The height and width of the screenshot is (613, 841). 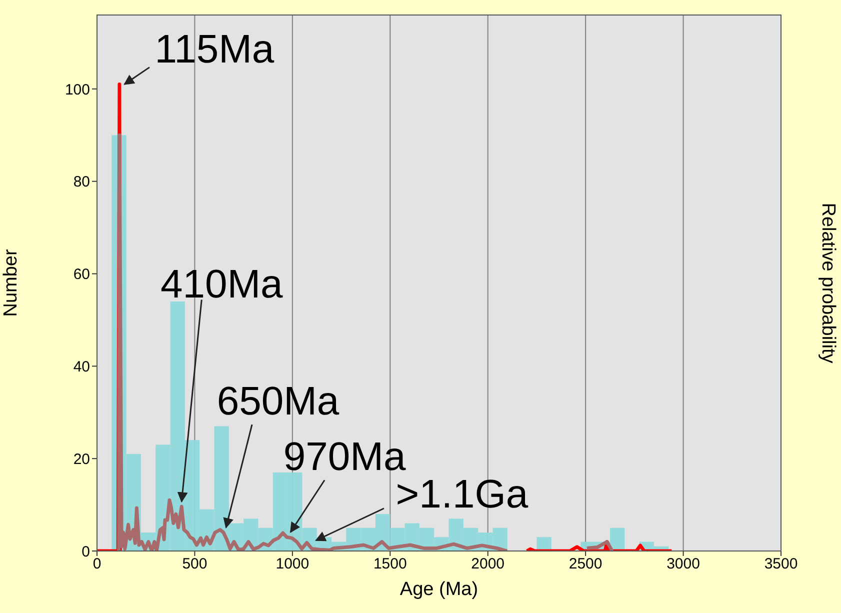 I want to click on x-tick-label: 2500, so click(x=585, y=564).